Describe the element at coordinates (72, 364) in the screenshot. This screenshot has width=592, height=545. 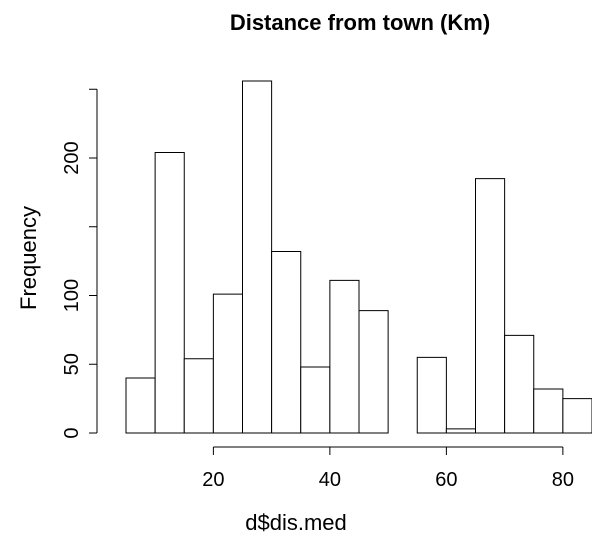
I see `y-tick-label: 50` at that location.